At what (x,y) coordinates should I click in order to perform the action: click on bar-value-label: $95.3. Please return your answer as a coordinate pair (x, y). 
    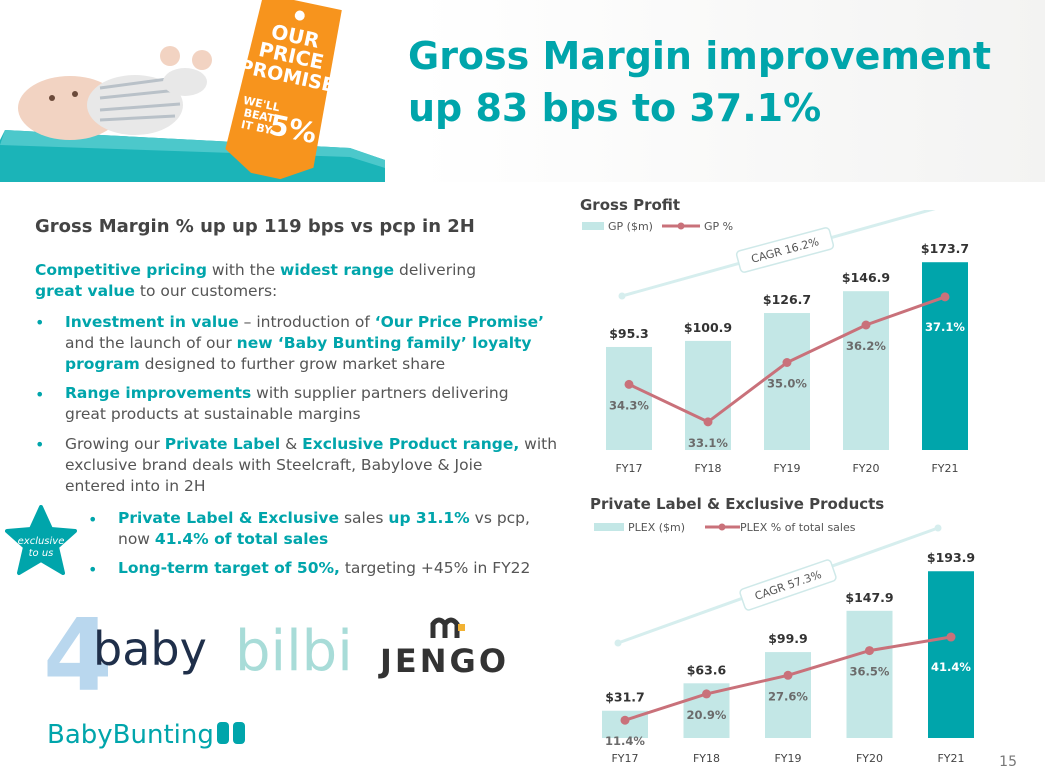
    Looking at the image, I should click on (629, 333).